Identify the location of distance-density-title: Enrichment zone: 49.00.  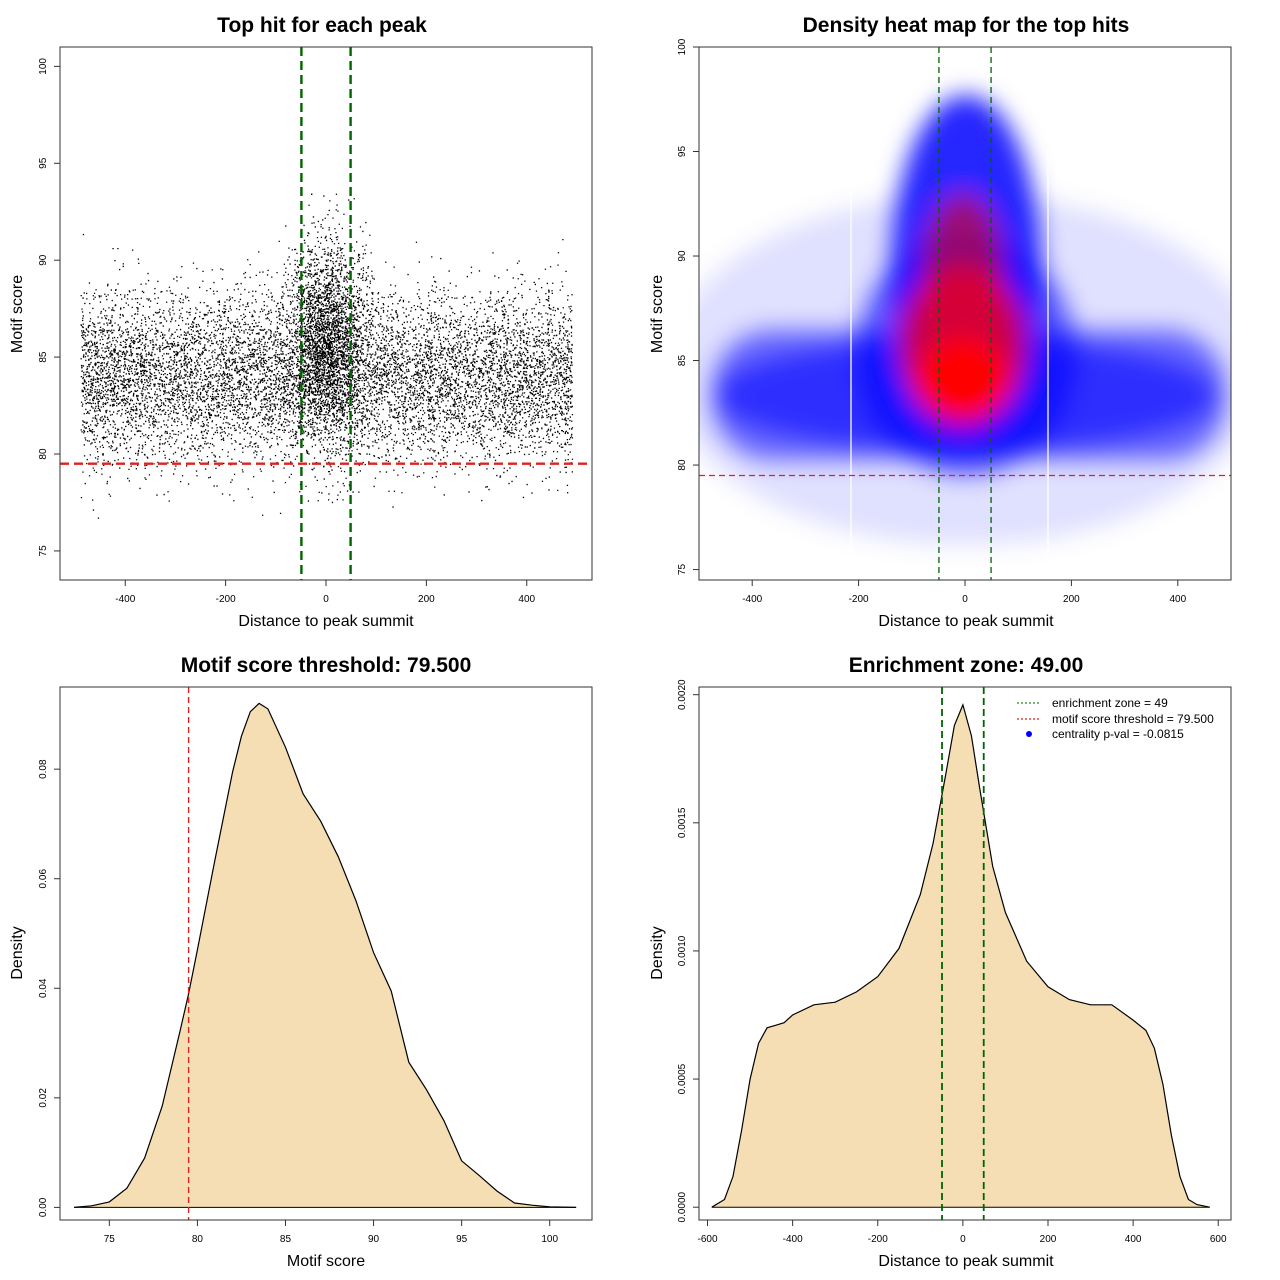
(966, 665).